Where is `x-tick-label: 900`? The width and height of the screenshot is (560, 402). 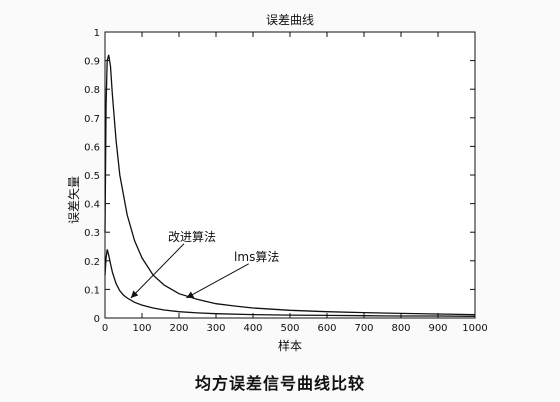
x-tick-label: 900 is located at coordinates (437, 328).